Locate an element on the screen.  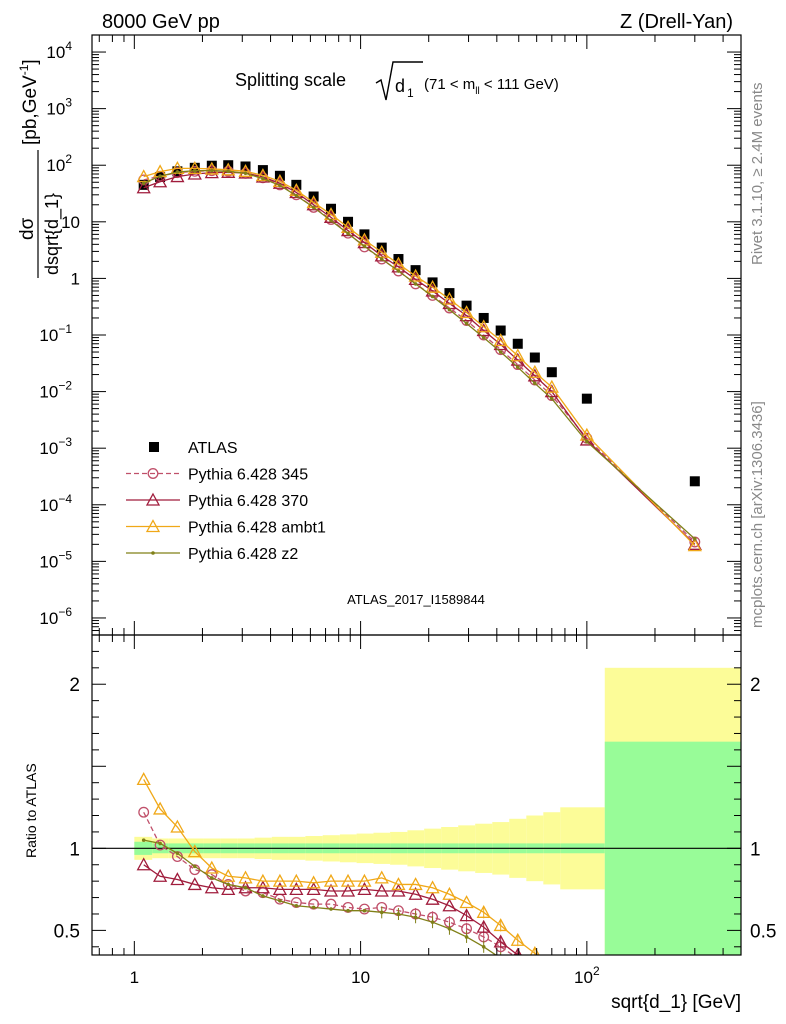
y-label-main: dσ dsqrt{d_1} [pb,GeV-1] is located at coordinates (40, 168).